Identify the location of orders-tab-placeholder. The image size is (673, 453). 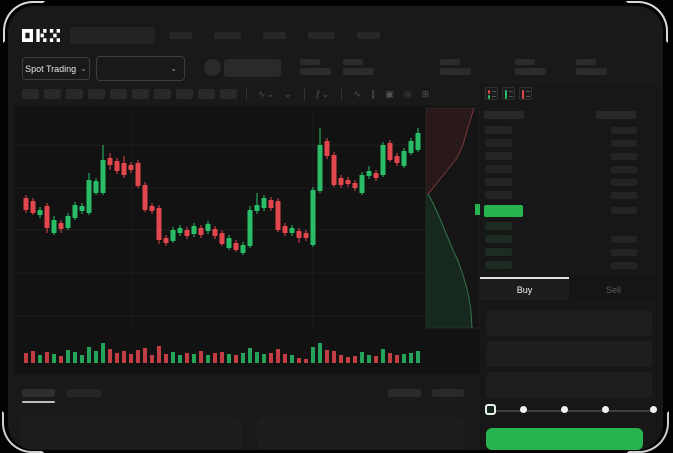
(38, 393).